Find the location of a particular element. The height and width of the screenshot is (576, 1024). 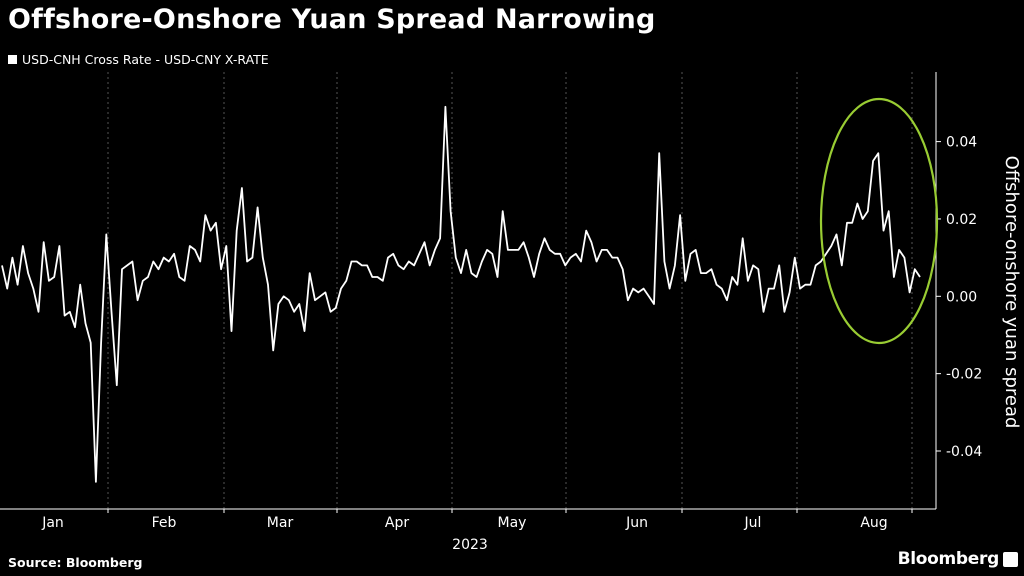

x-tick-label-may: May is located at coordinates (512, 523).